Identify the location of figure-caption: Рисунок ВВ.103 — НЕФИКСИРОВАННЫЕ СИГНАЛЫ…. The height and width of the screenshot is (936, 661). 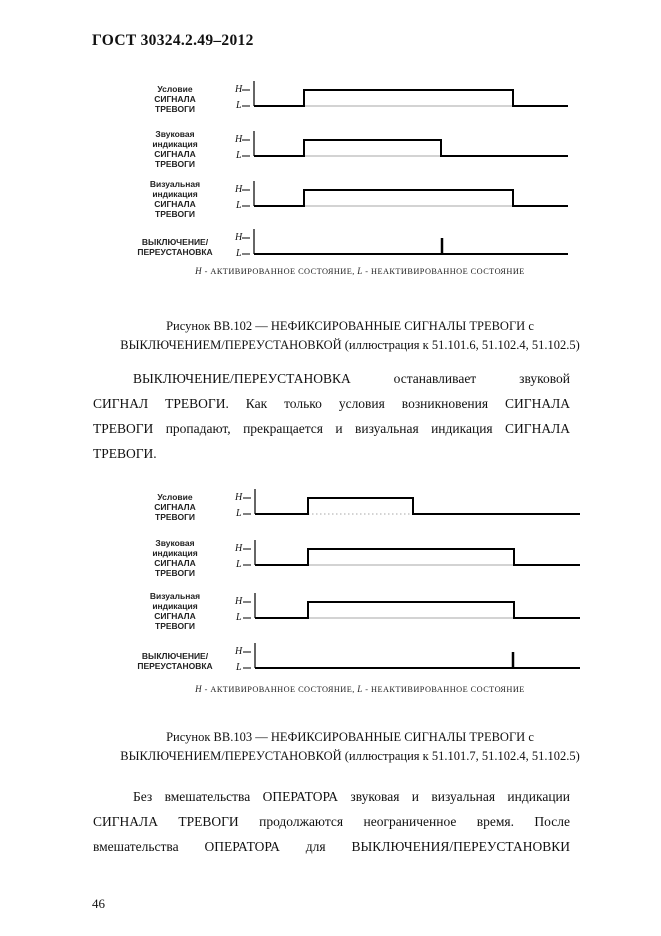
(350, 746).